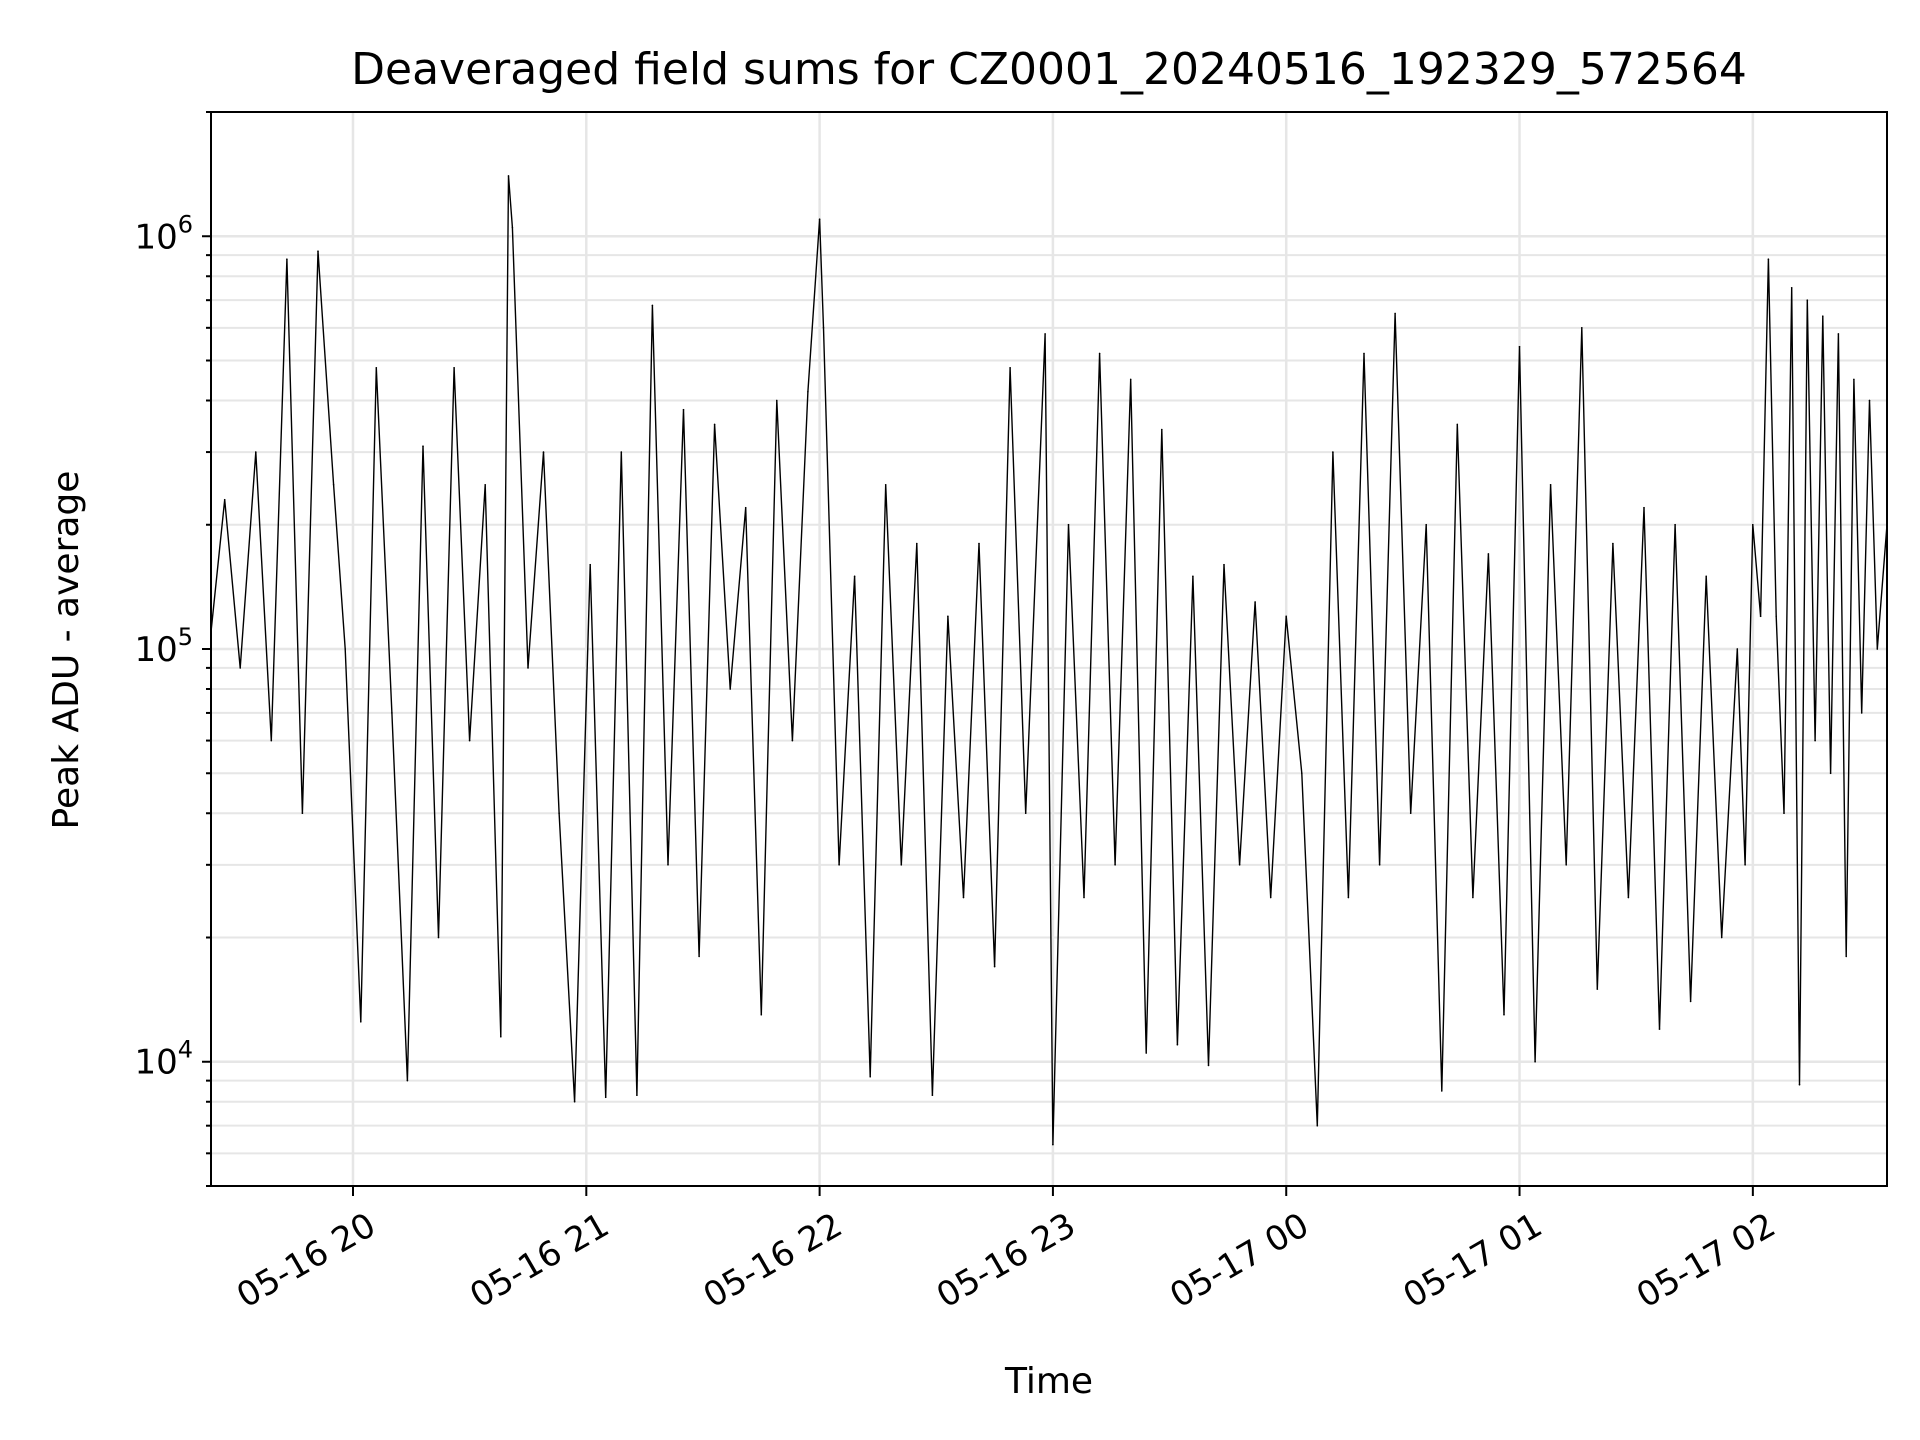 Image resolution: width=1920 pixels, height=1440 pixels. What do you see at coordinates (185, 637) in the screenshot?
I see `y-tick-label-exponent: 5` at bounding box center [185, 637].